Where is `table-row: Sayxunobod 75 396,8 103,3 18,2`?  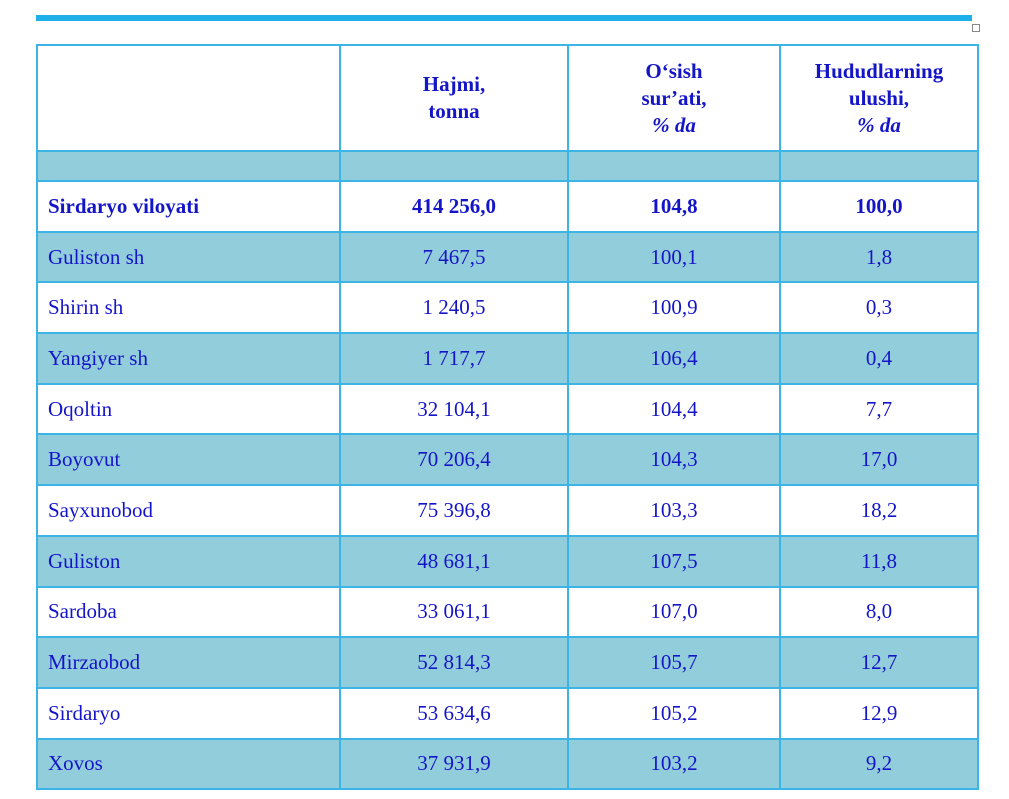 table-row: Sayxunobod 75 396,8 103,3 18,2 is located at coordinates (507, 510).